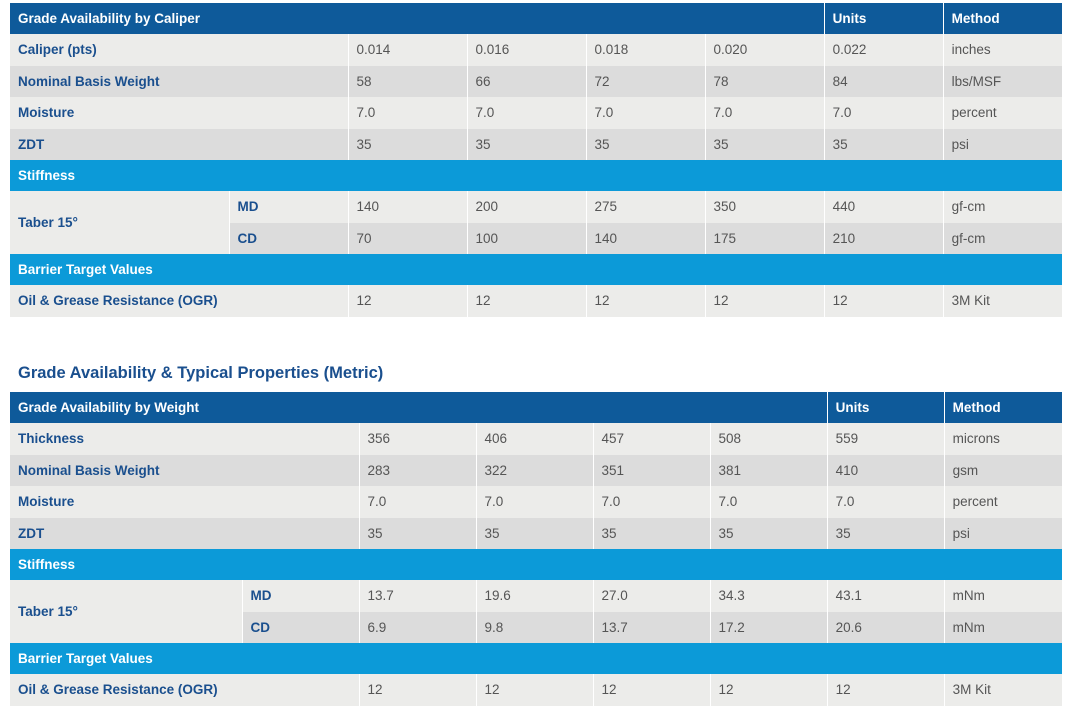  Describe the element at coordinates (408, 50) in the screenshot. I see `row-value: 0.014` at that location.